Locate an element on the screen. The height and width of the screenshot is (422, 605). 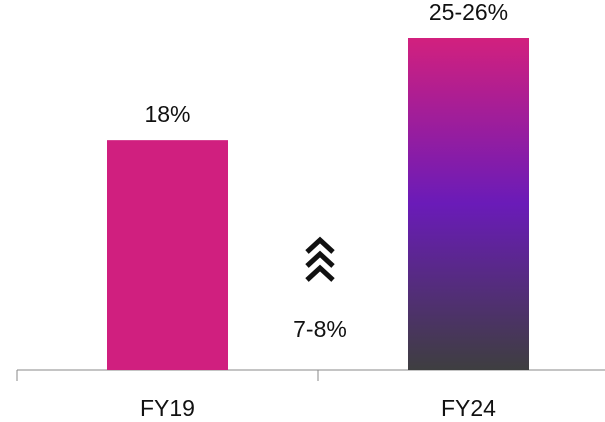
annotation: 7-8% is located at coordinates (320, 329).